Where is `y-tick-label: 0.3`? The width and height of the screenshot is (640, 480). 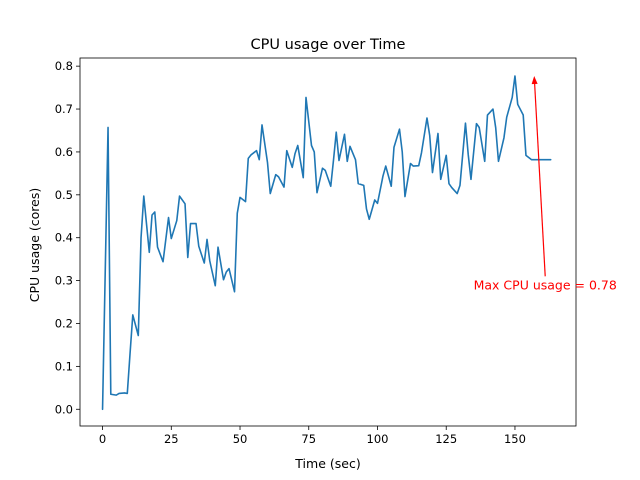 y-tick-label: 0.3 is located at coordinates (64, 281).